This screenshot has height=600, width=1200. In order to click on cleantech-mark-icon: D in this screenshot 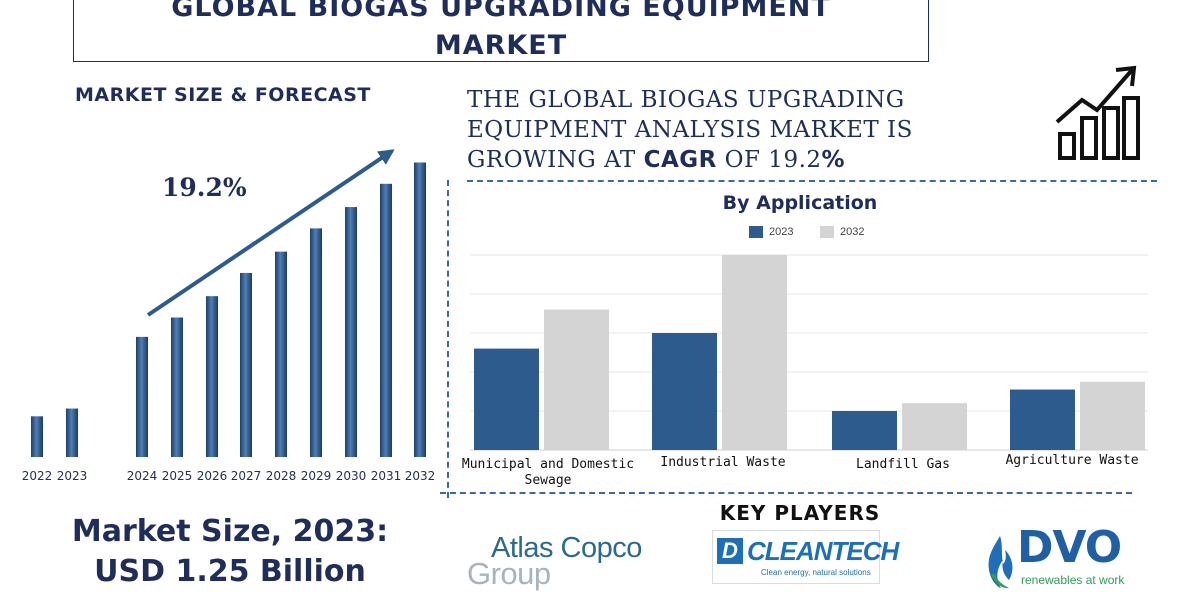, I will do `click(730, 551)`.